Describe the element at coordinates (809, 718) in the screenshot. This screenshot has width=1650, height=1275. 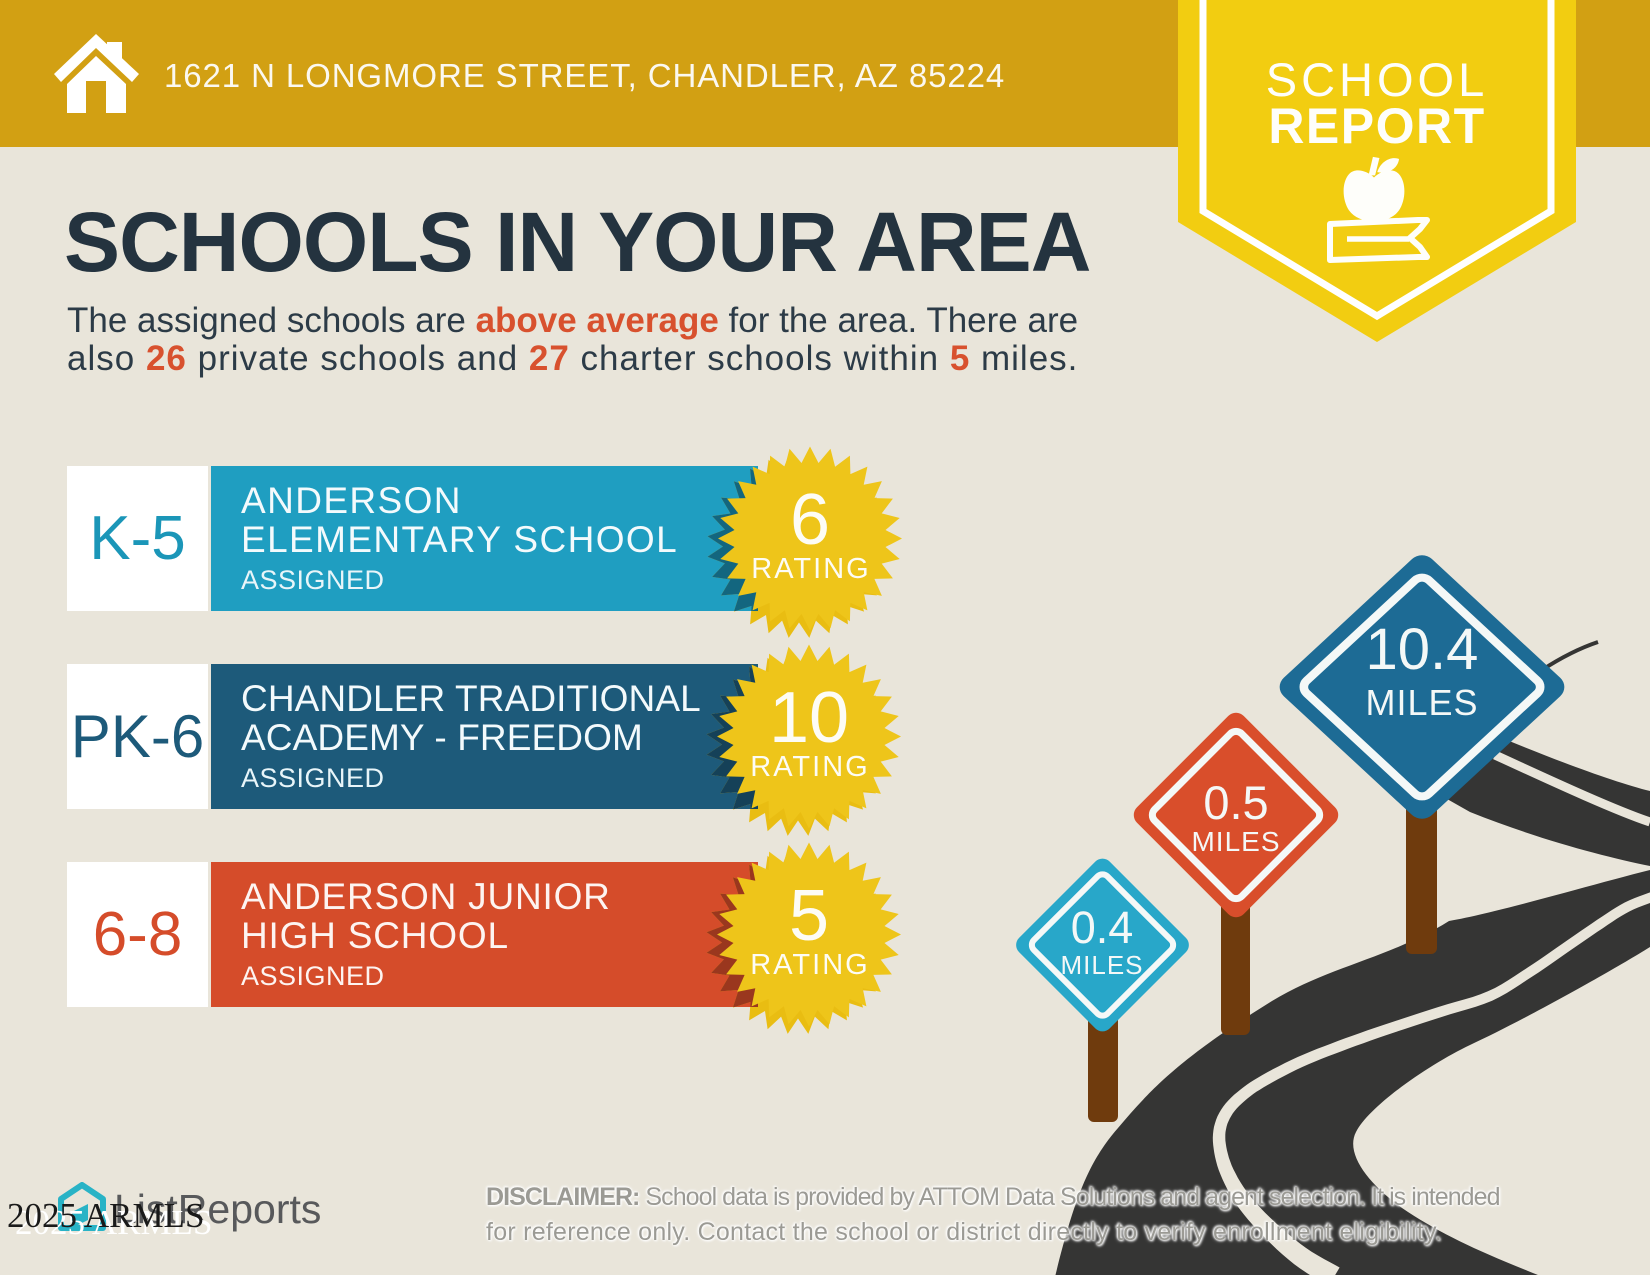
I see `svg-text: 10` at that location.